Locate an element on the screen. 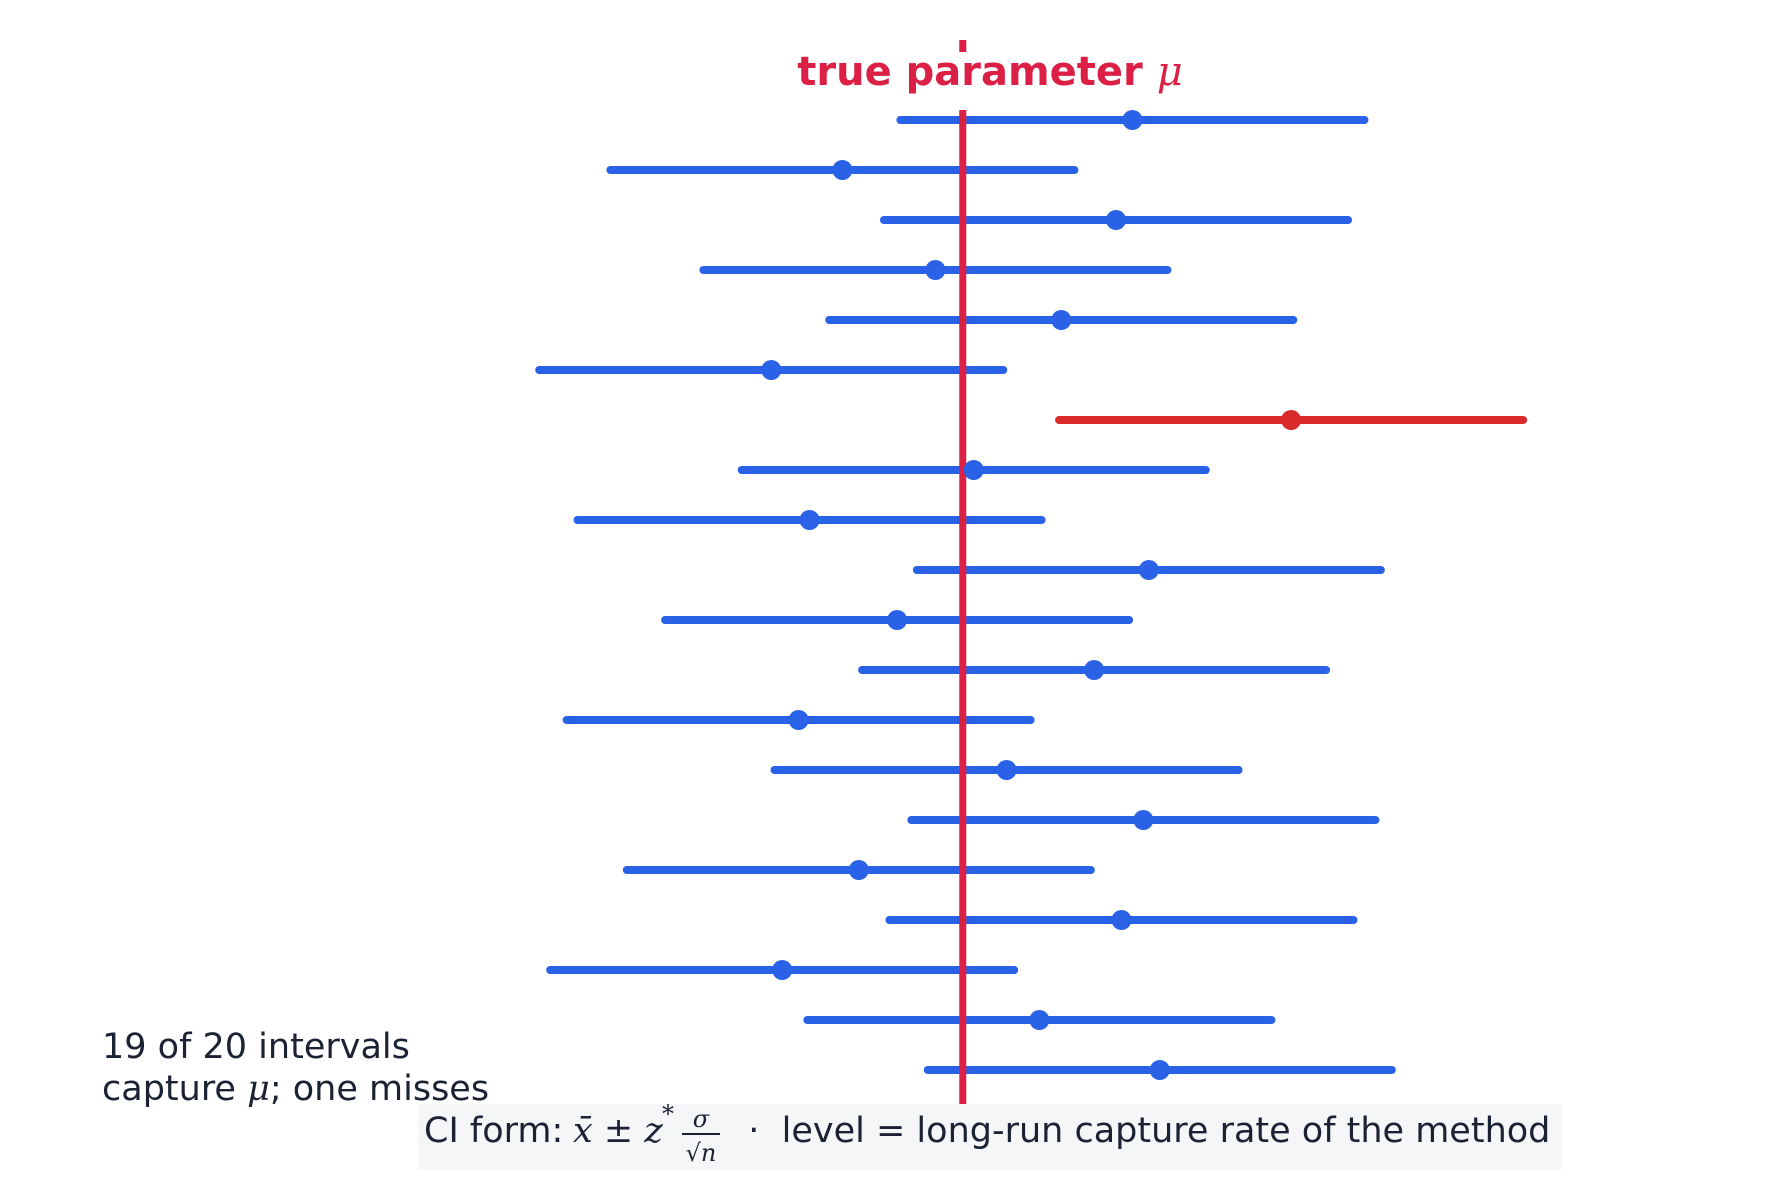 This screenshot has width=1780, height=1196. formula-fraction-denominator: √n is located at coordinates (701, 1153).